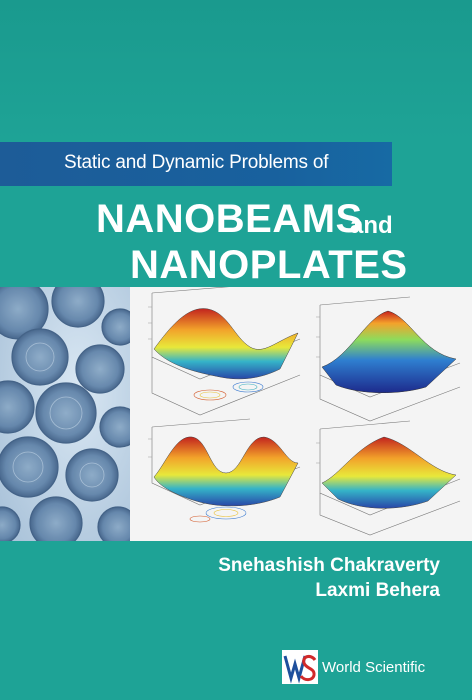  Describe the element at coordinates (329, 565) in the screenshot. I see `author-1: Snehashish Chakraverty` at that location.